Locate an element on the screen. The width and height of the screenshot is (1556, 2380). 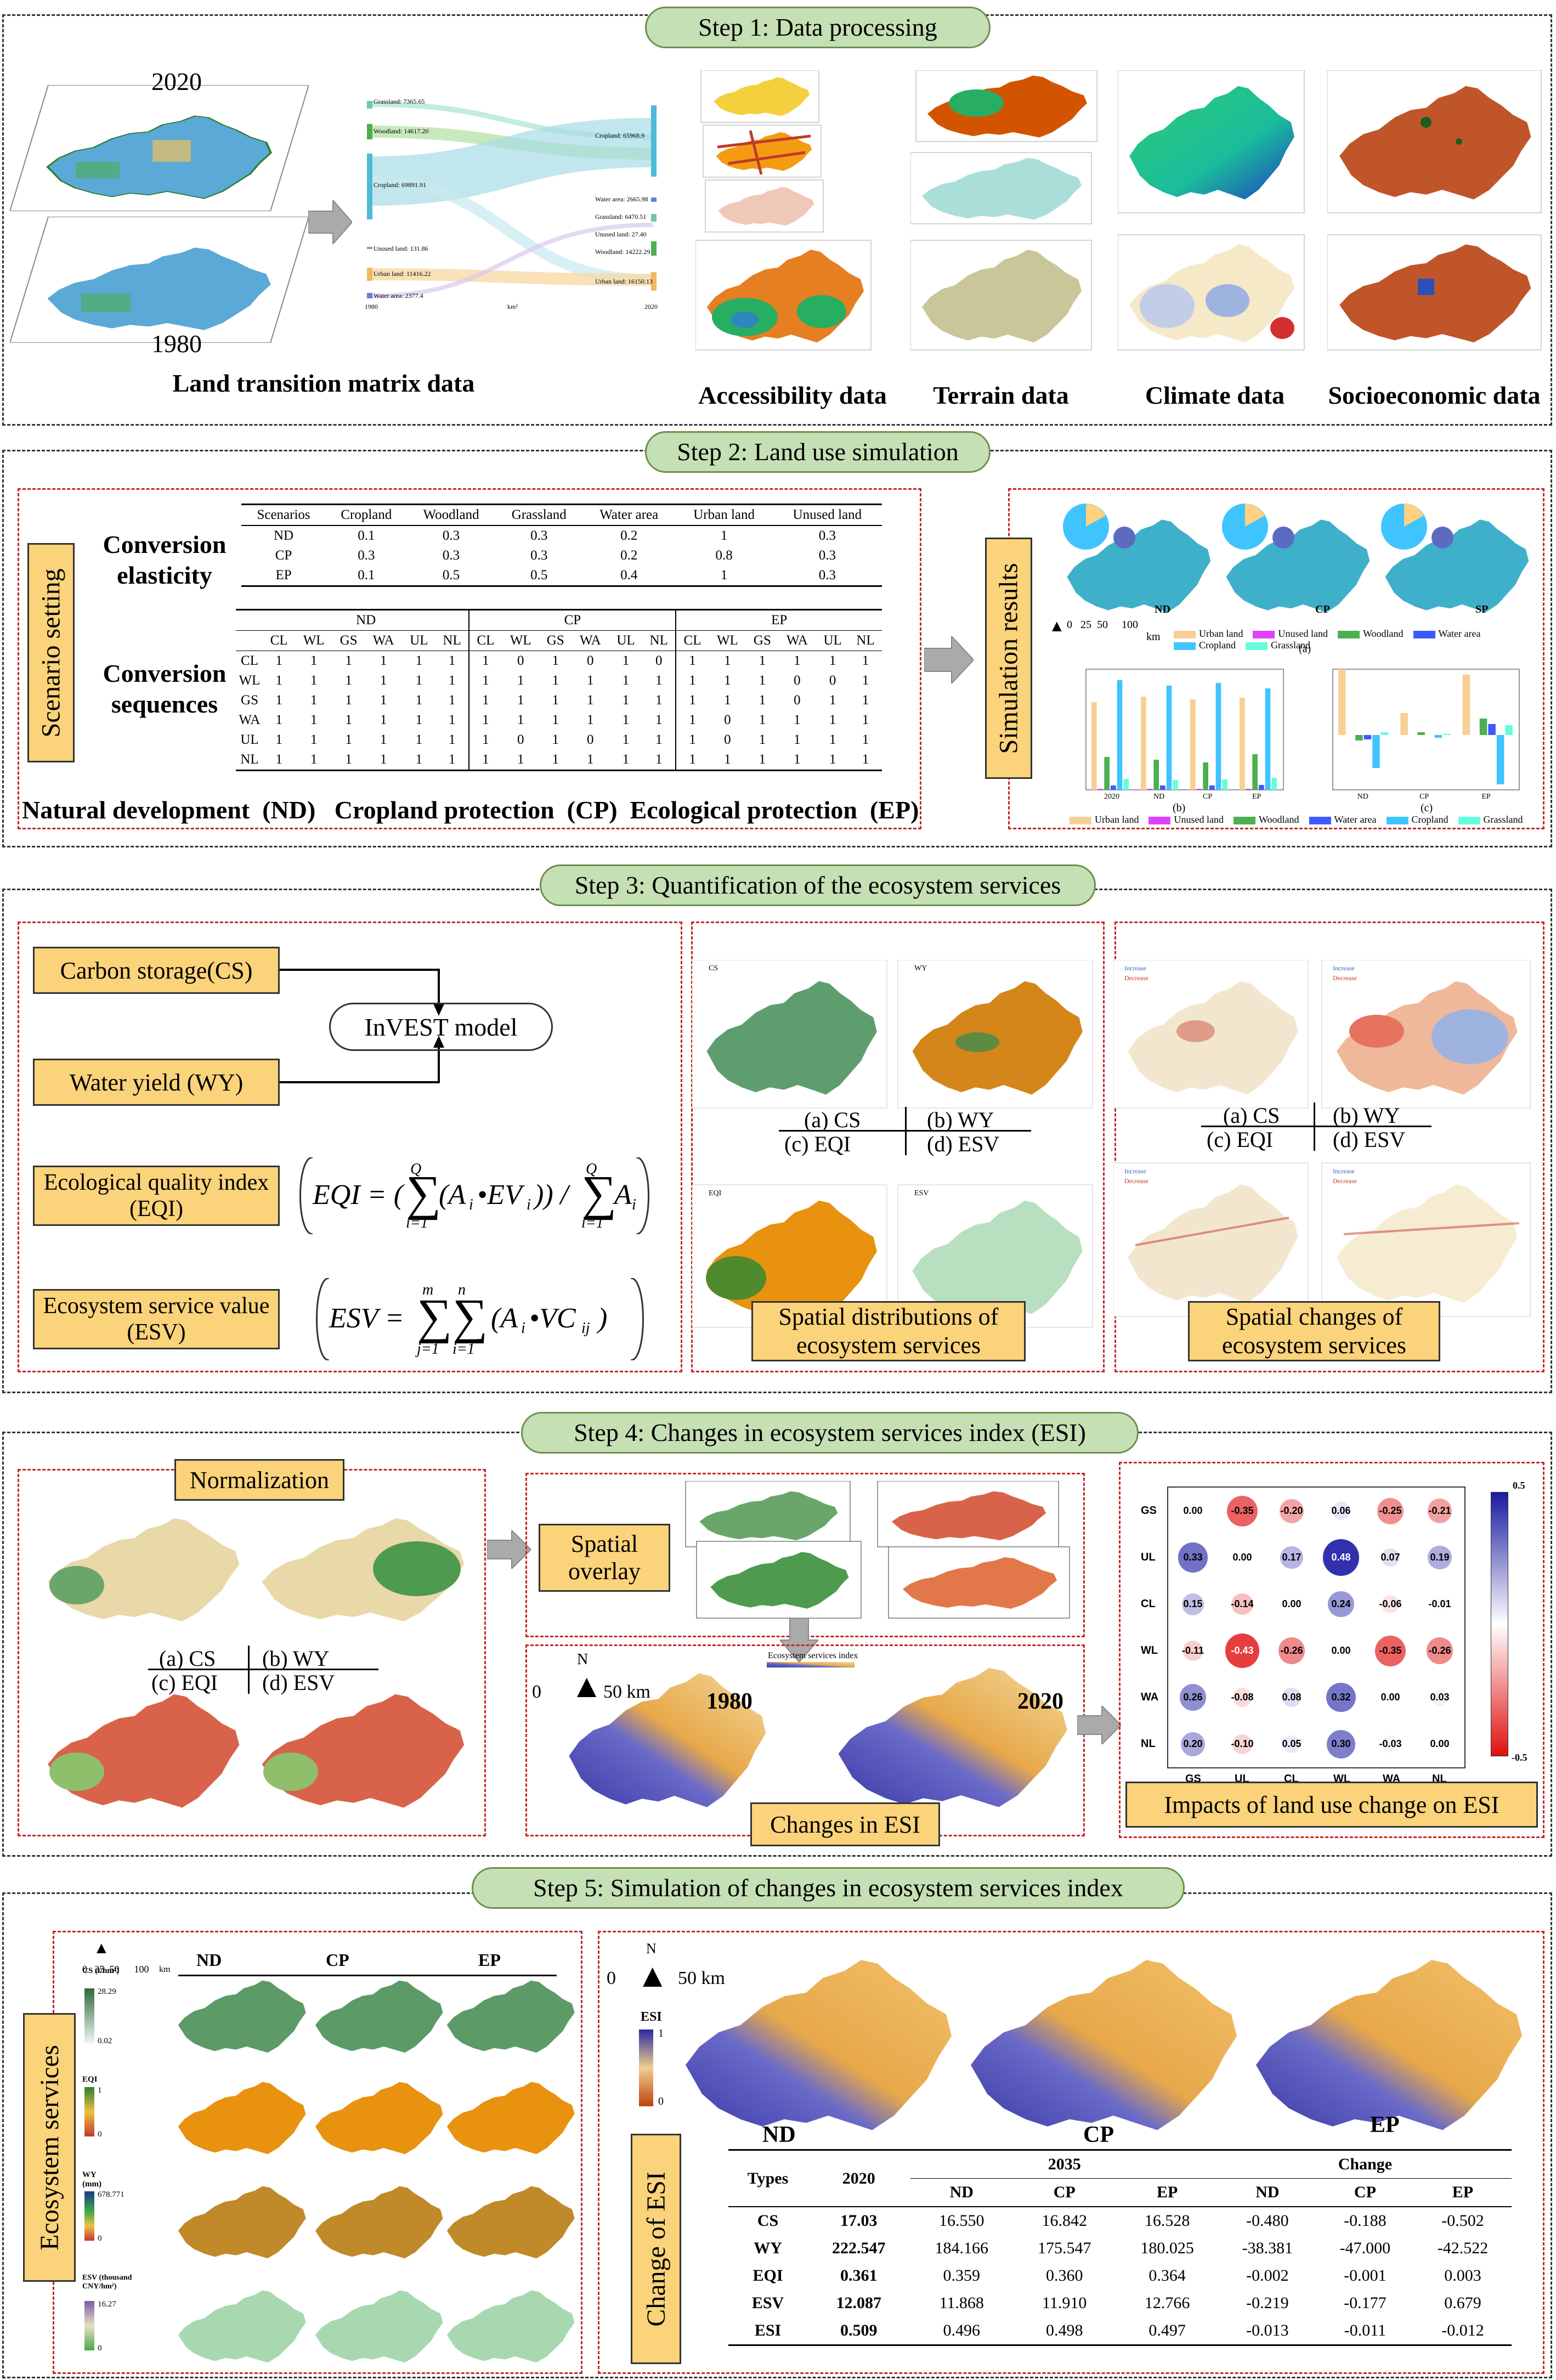
matrix-cell: -0.10 is located at coordinates (1242, 1744).